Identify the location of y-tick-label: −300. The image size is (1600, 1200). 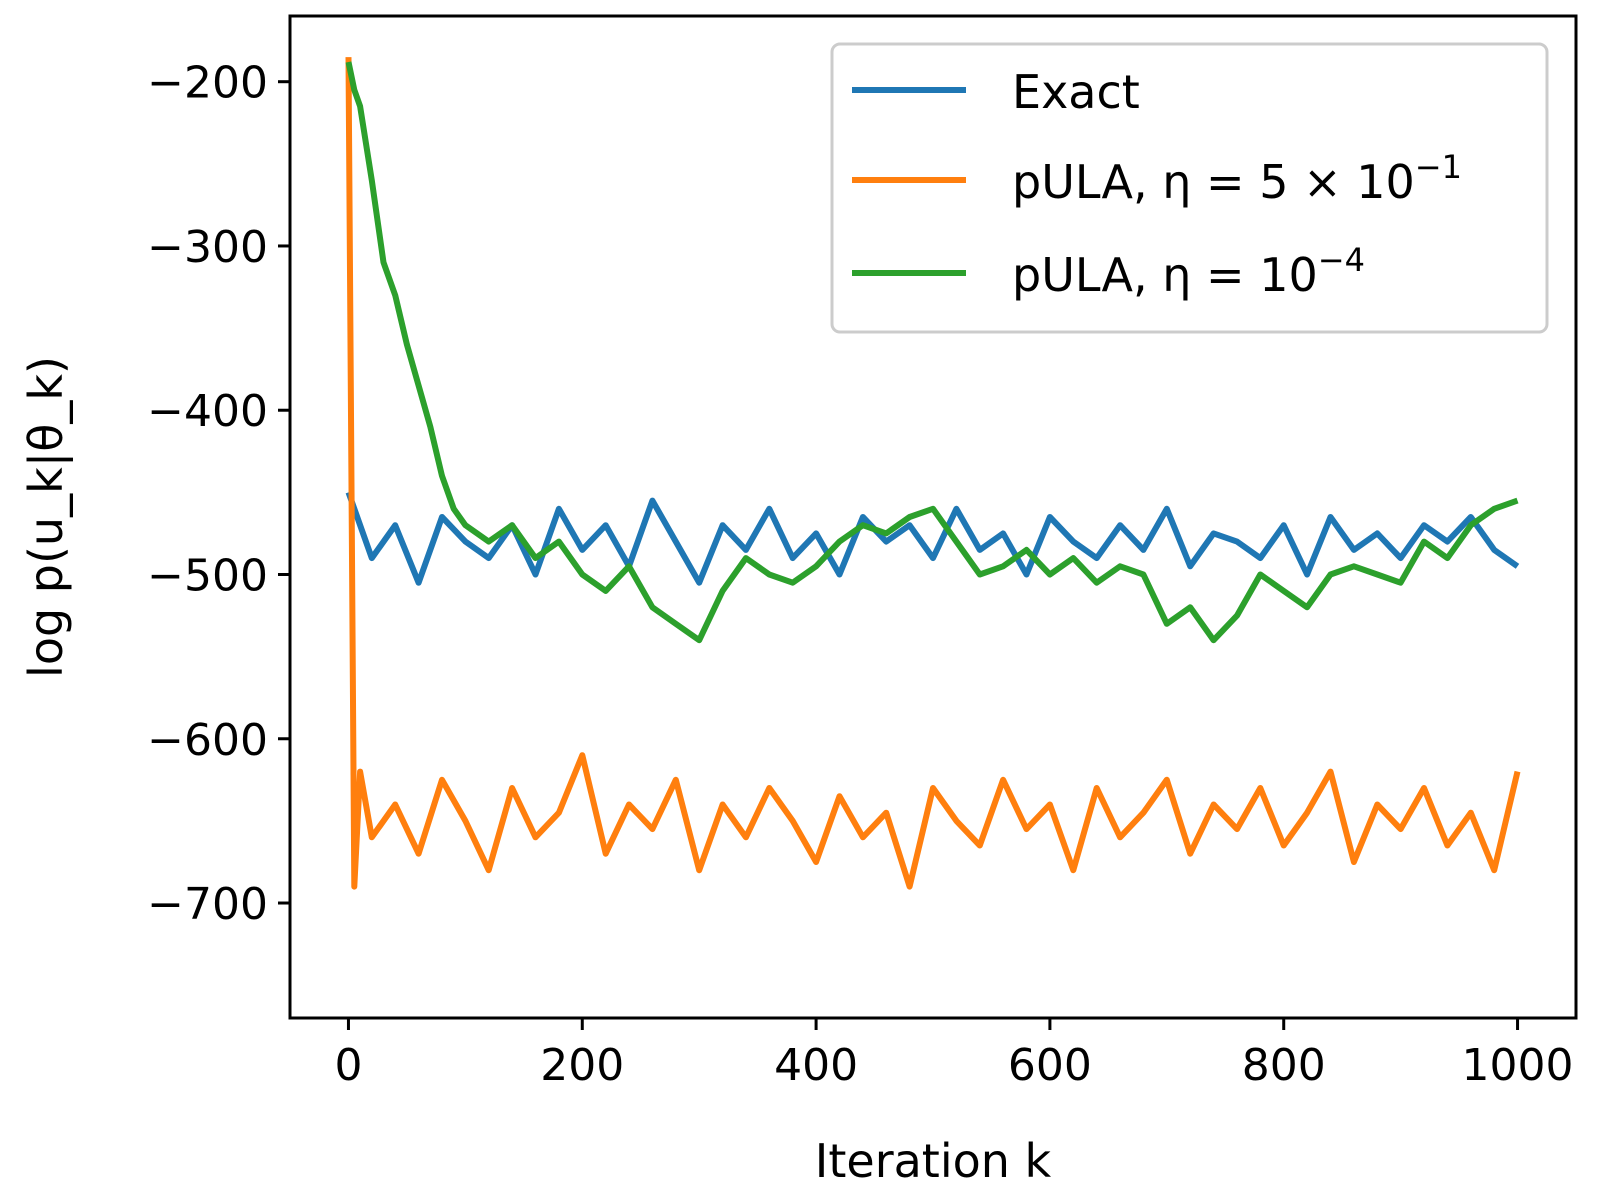
(207, 247).